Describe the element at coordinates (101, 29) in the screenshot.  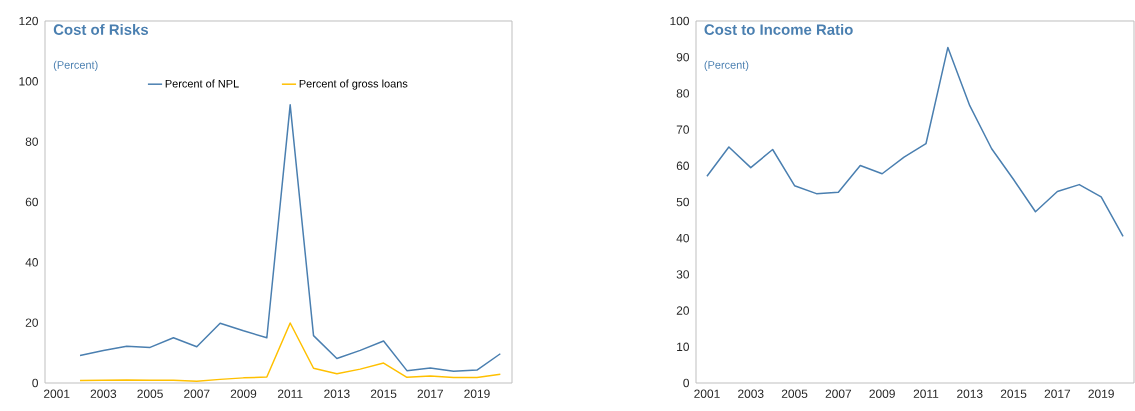
I see `chart-title: Cost of Risks` at that location.